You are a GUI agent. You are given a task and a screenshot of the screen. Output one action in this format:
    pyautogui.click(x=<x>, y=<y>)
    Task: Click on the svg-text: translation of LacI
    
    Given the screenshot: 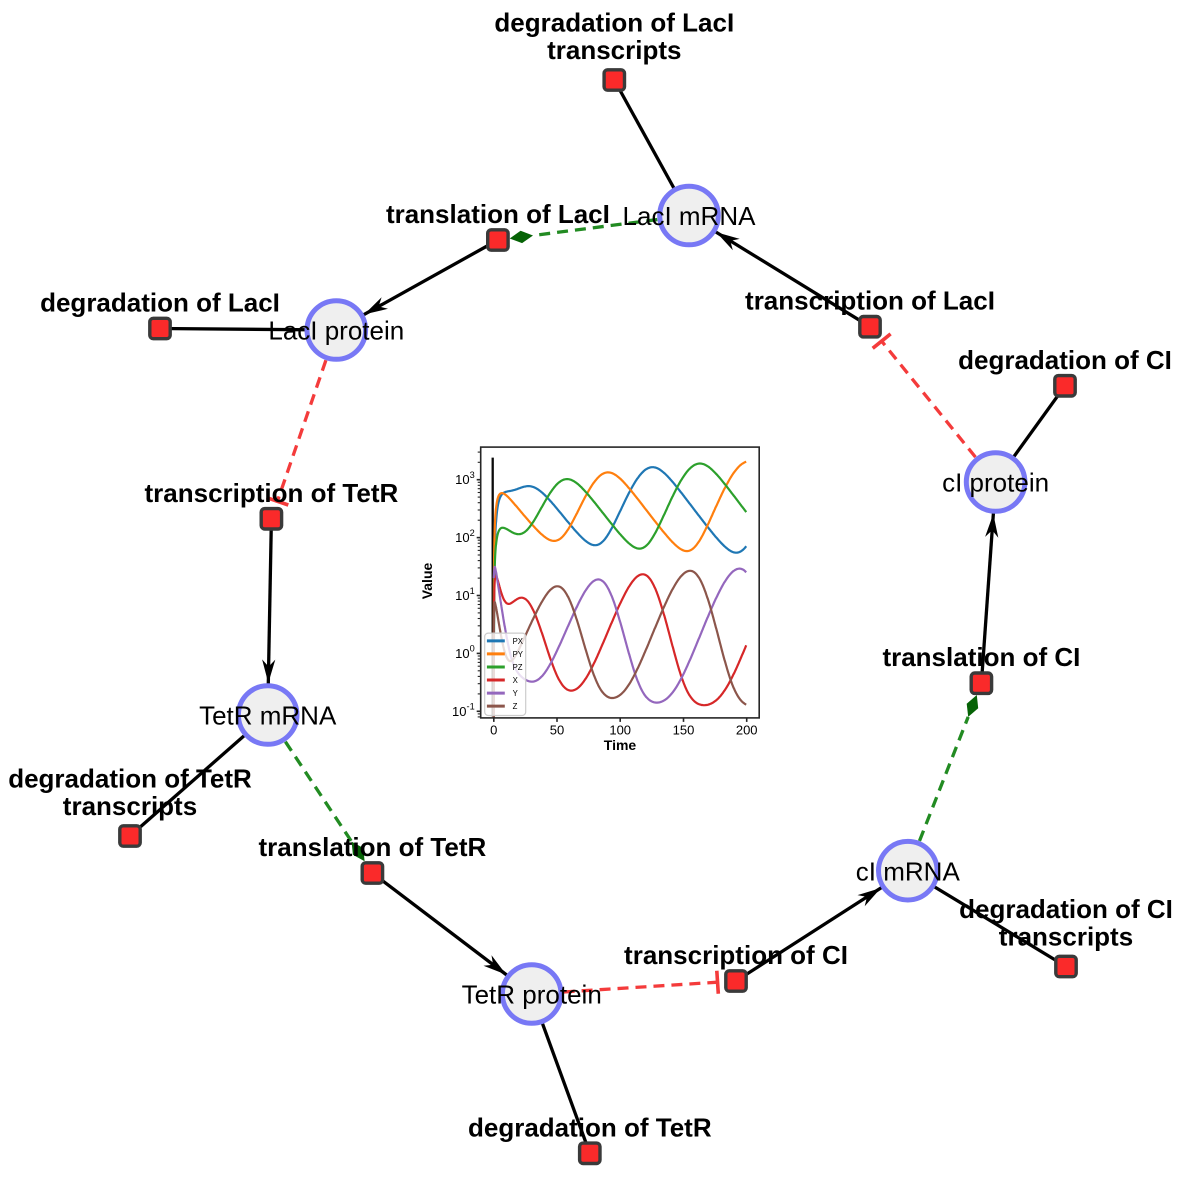 What is the action you would take?
    pyautogui.click(x=498, y=214)
    